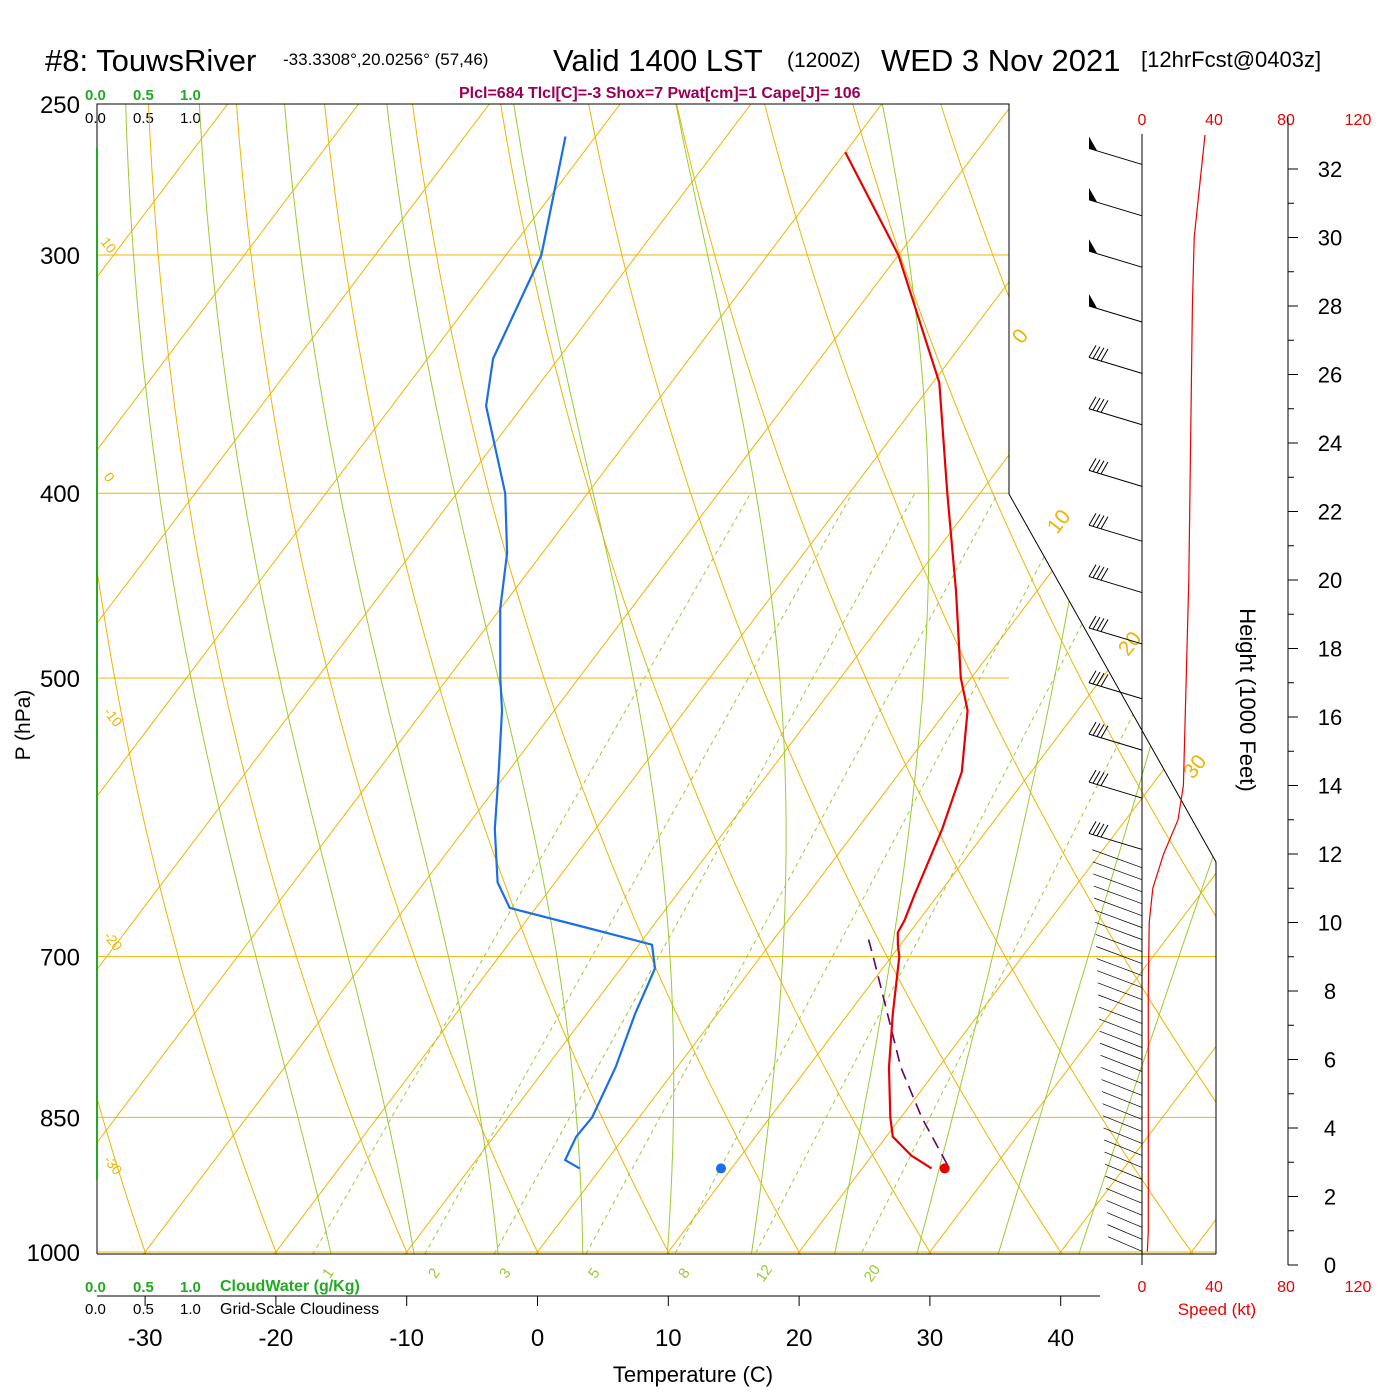  Describe the element at coordinates (1330, 443) in the screenshot. I see `height-tick-label: 24` at that location.